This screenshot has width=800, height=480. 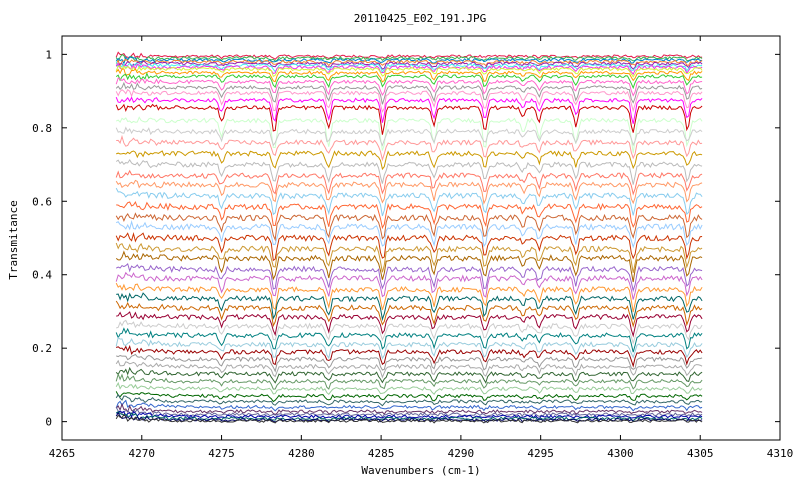 What do you see at coordinates (13, 239) in the screenshot?
I see `y-axis-label: Transmitance` at bounding box center [13, 239].